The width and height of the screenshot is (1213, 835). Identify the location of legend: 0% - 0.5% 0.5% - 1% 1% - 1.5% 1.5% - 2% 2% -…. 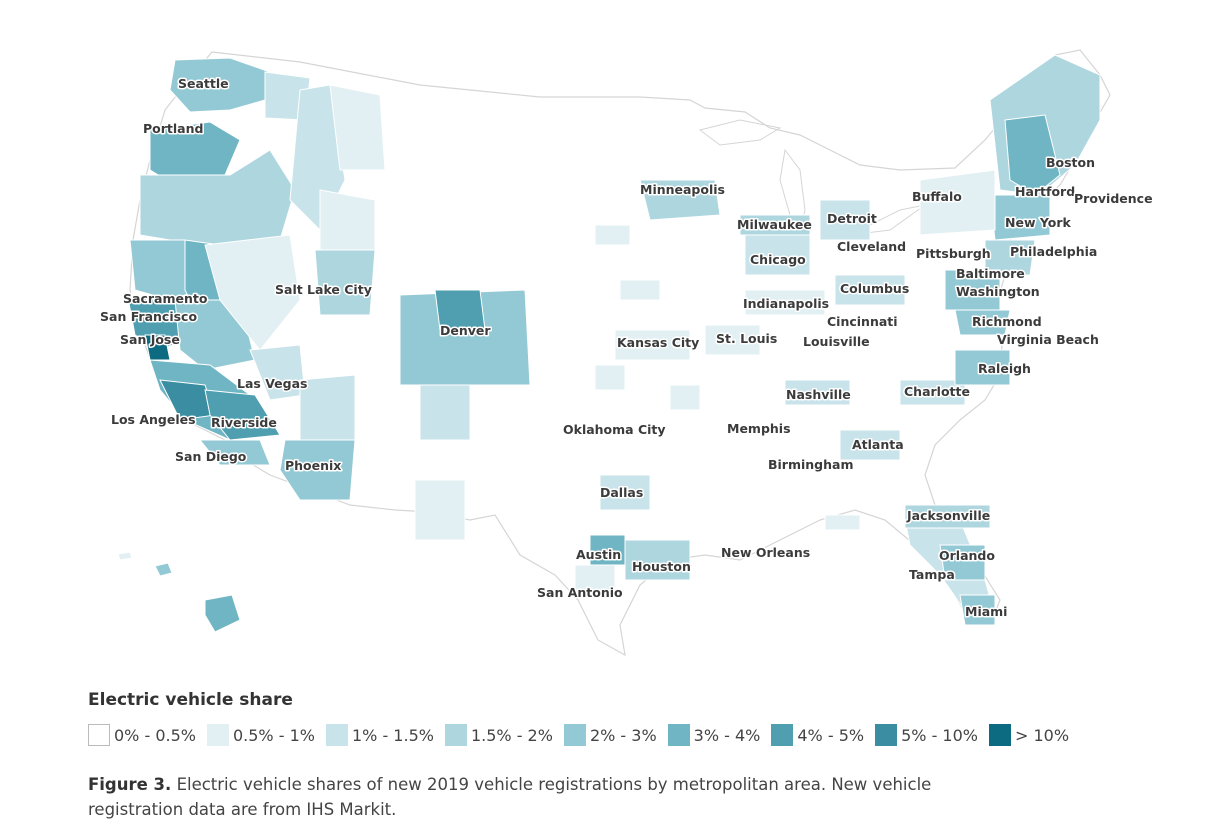
(584, 735).